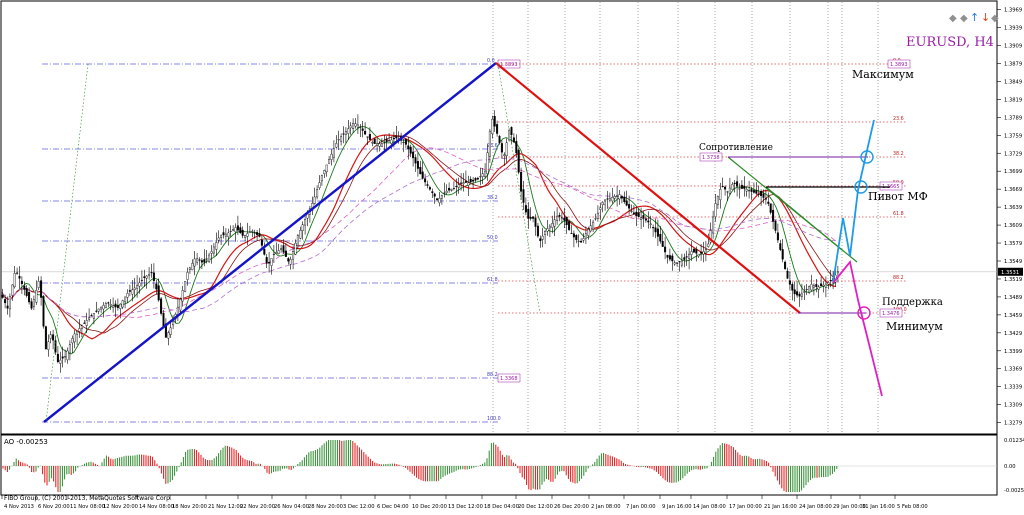  I want to click on time-tick-label: 21 Nov 12:00, so click(225, 507).